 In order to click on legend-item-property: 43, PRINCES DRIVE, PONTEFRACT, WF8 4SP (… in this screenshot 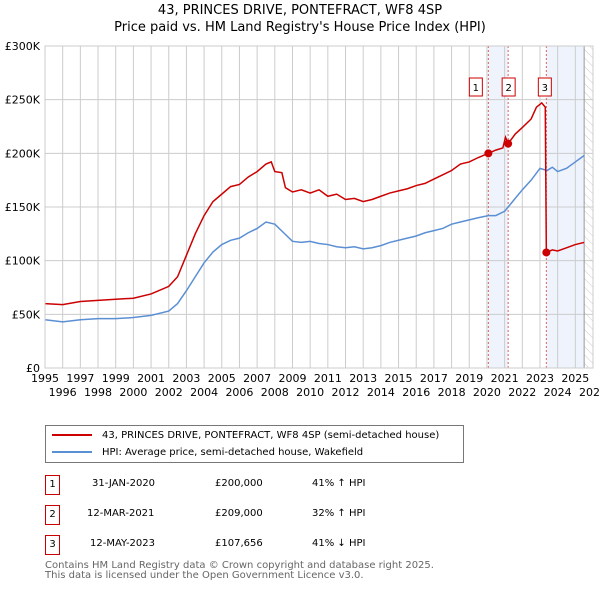, I will do `click(245, 435)`.